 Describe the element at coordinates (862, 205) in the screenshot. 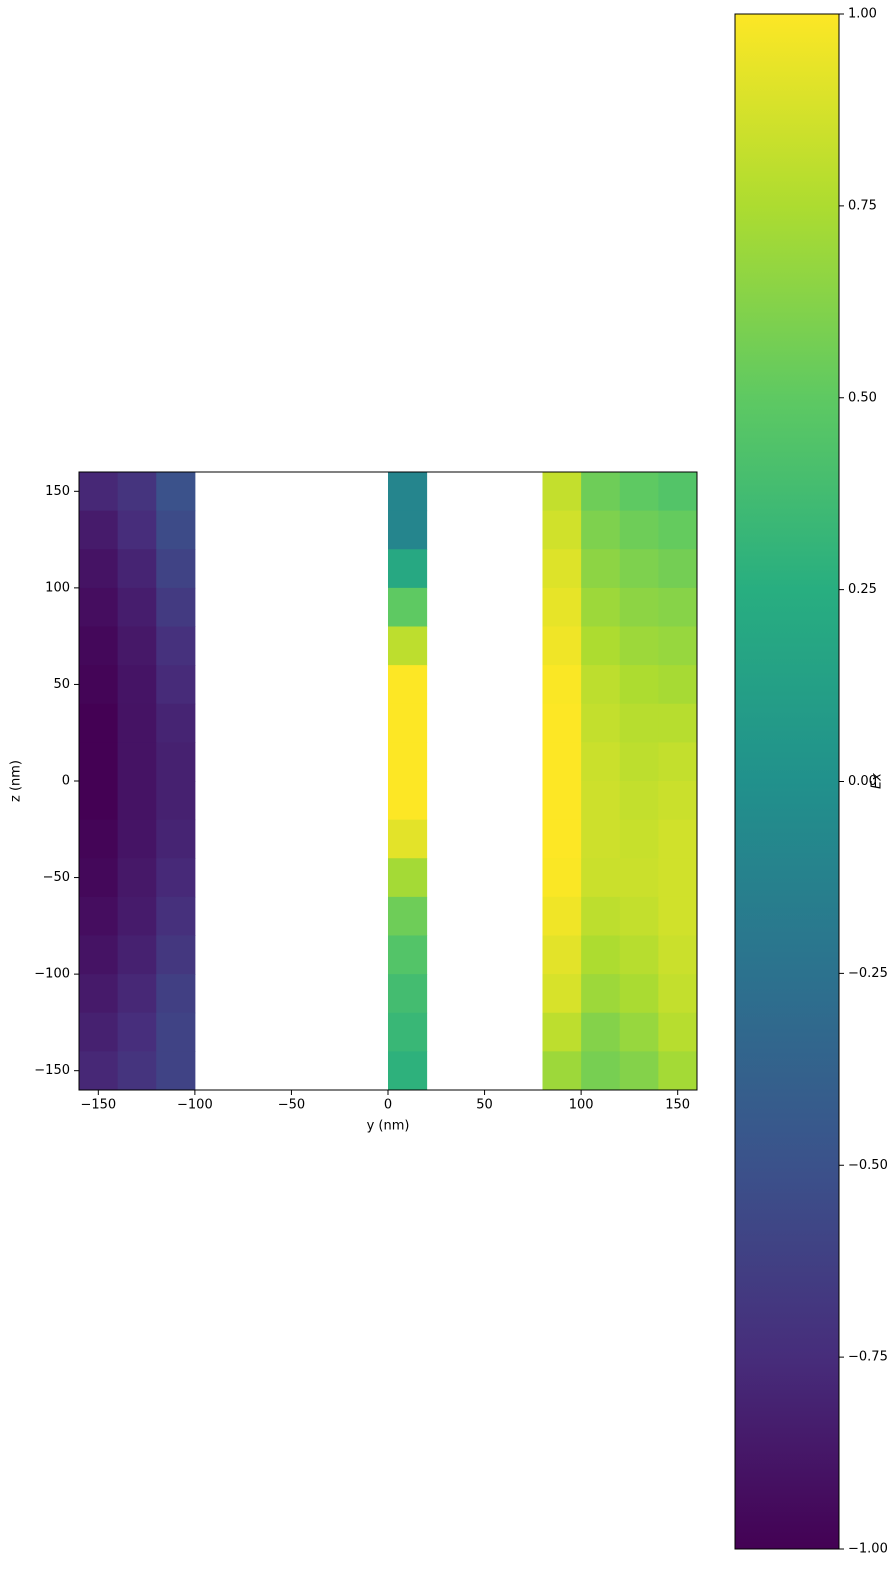

I see `colorbar-tick-label: 0.75` at that location.